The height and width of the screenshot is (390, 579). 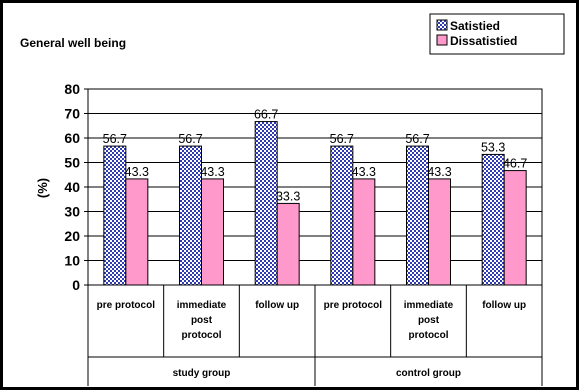 What do you see at coordinates (72, 261) in the screenshot?
I see `y-tick-label: 10` at bounding box center [72, 261].